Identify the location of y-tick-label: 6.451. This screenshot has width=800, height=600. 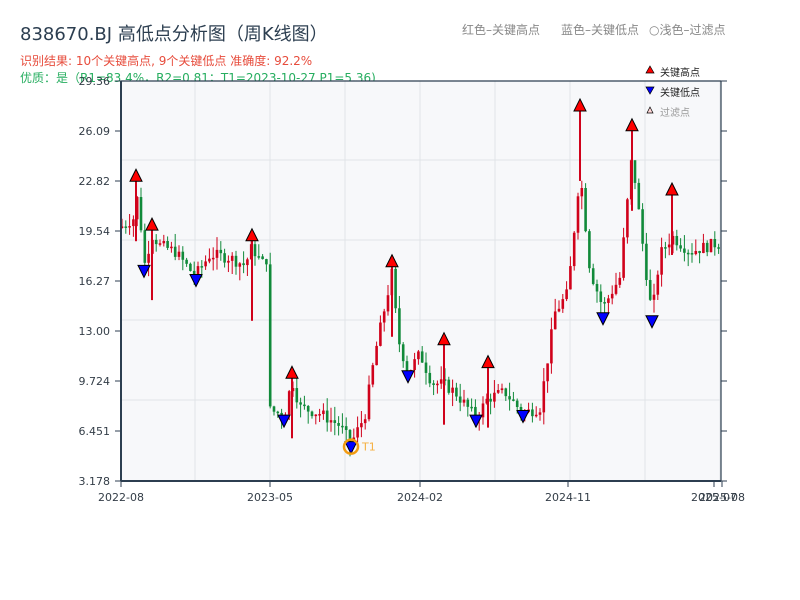
(95, 431).